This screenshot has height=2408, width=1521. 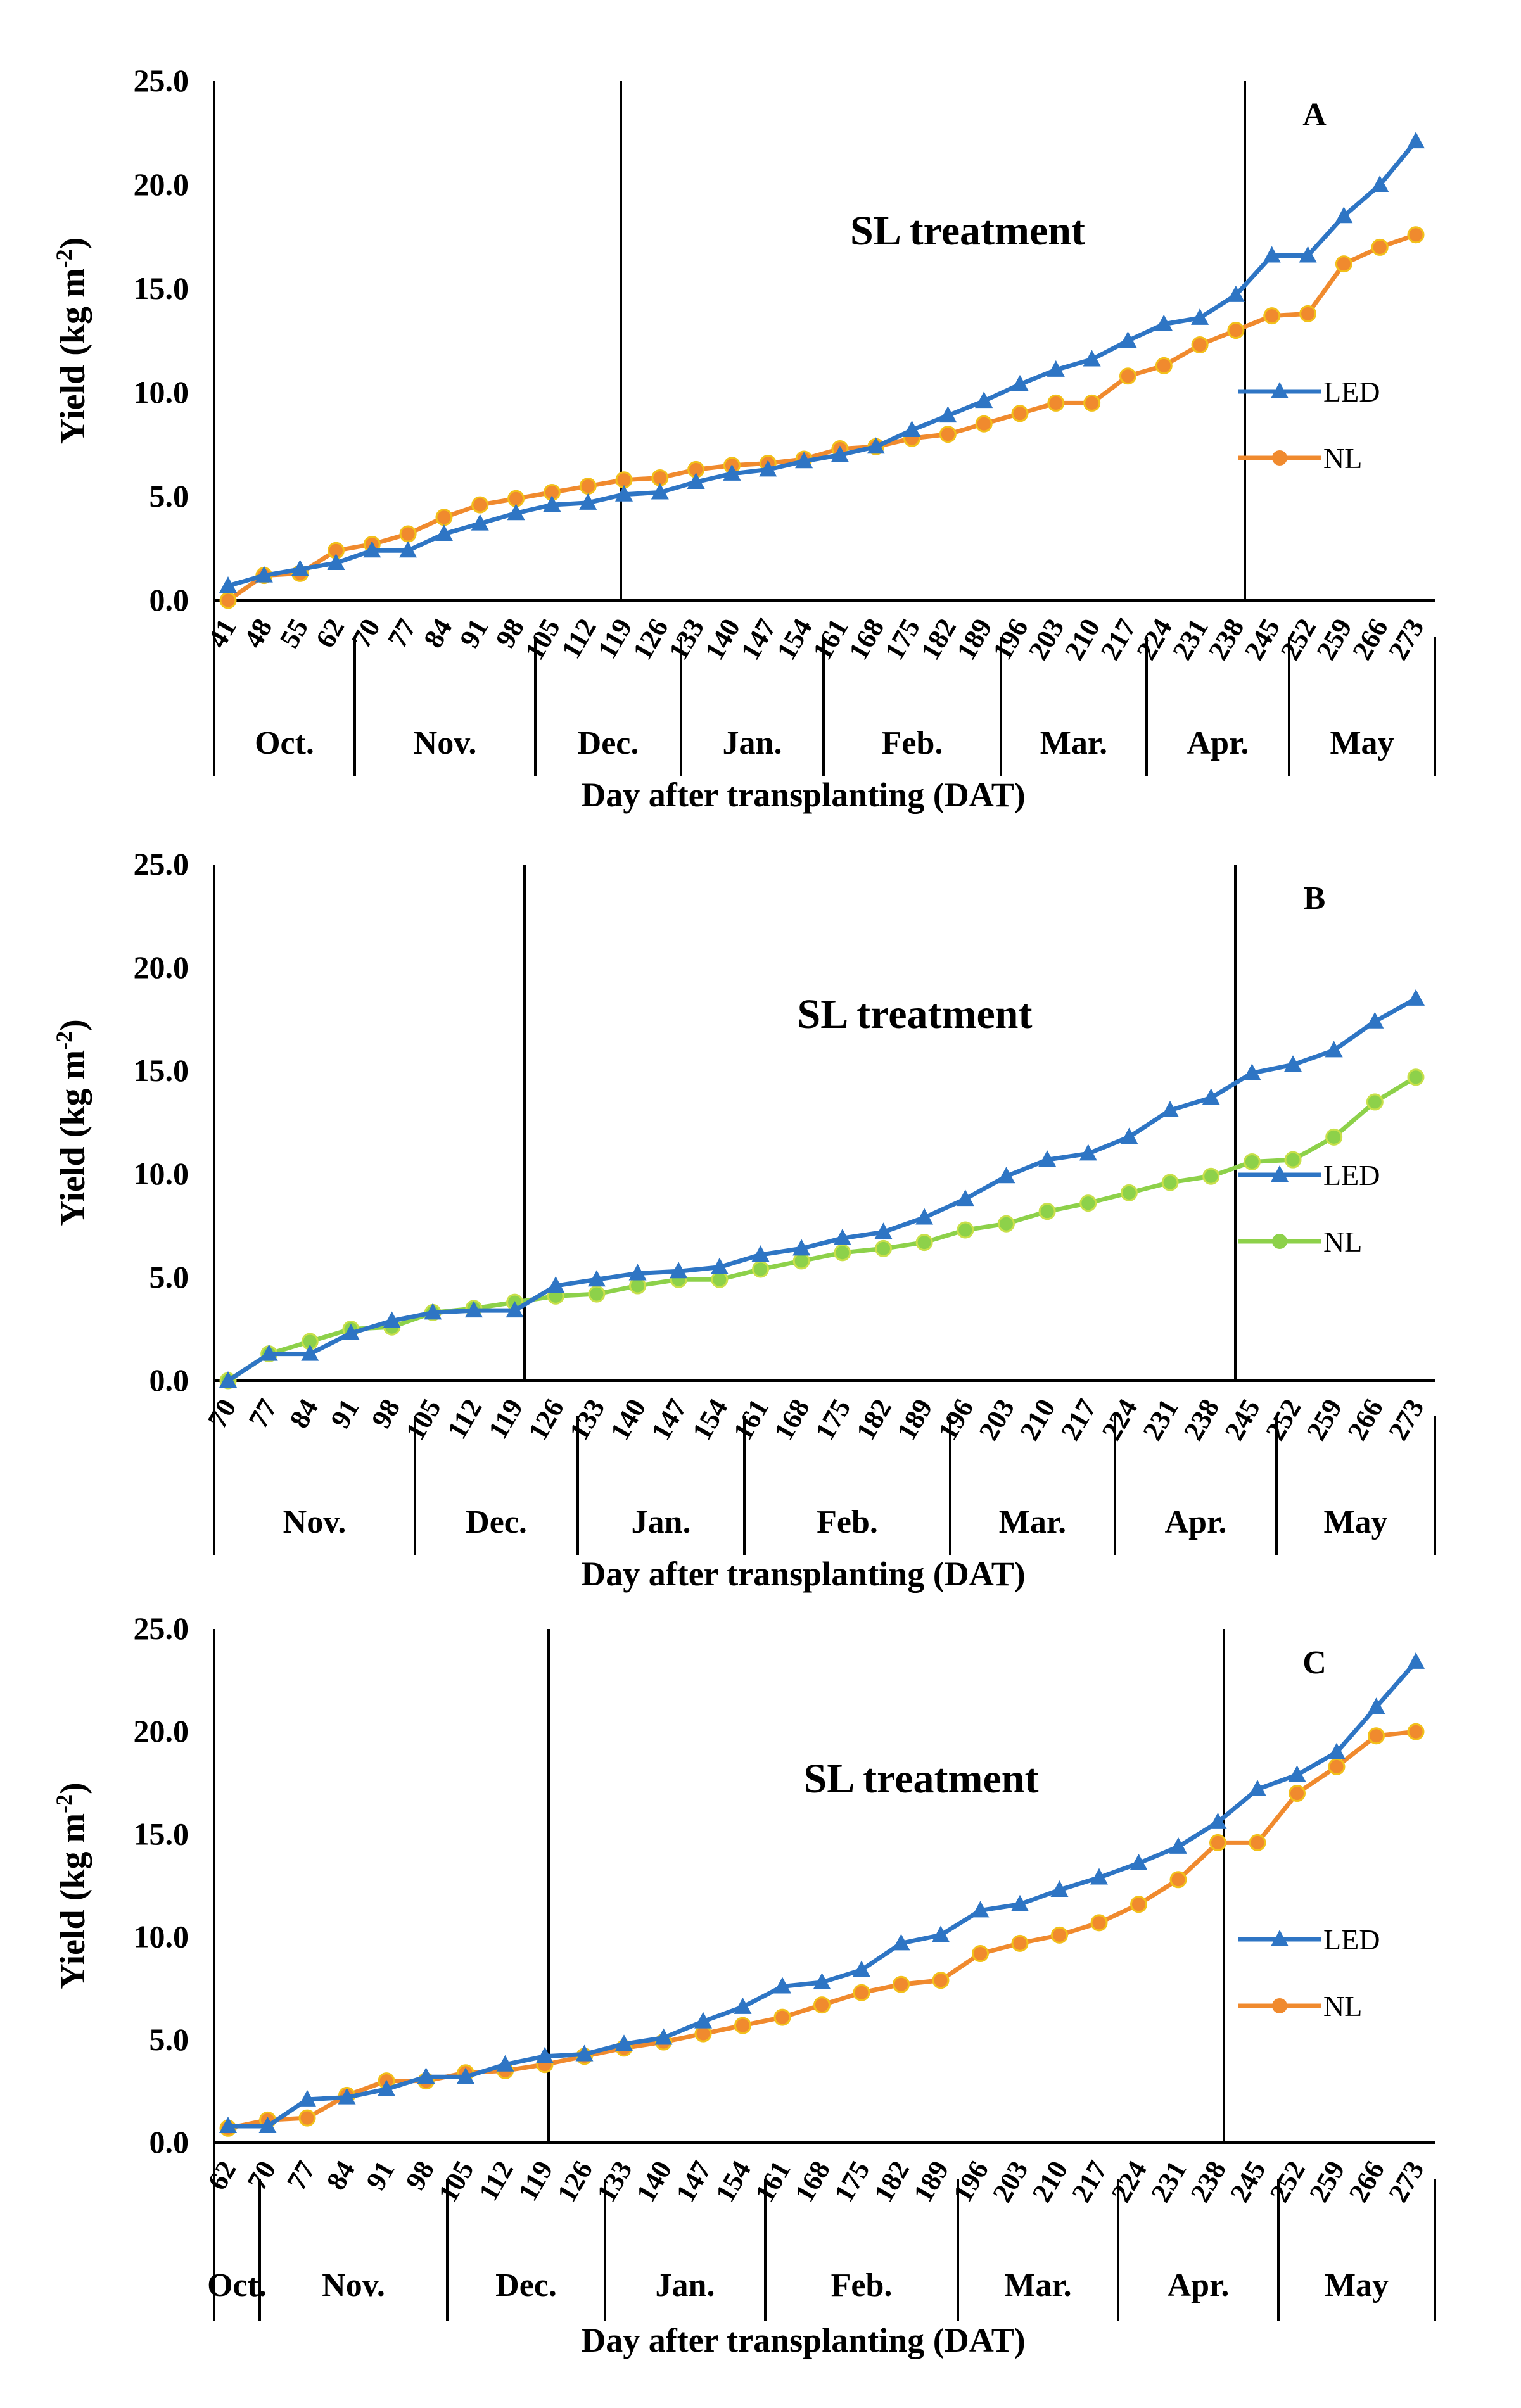 I want to click on y-tick-label: 5.0, so click(x=169, y=1277).